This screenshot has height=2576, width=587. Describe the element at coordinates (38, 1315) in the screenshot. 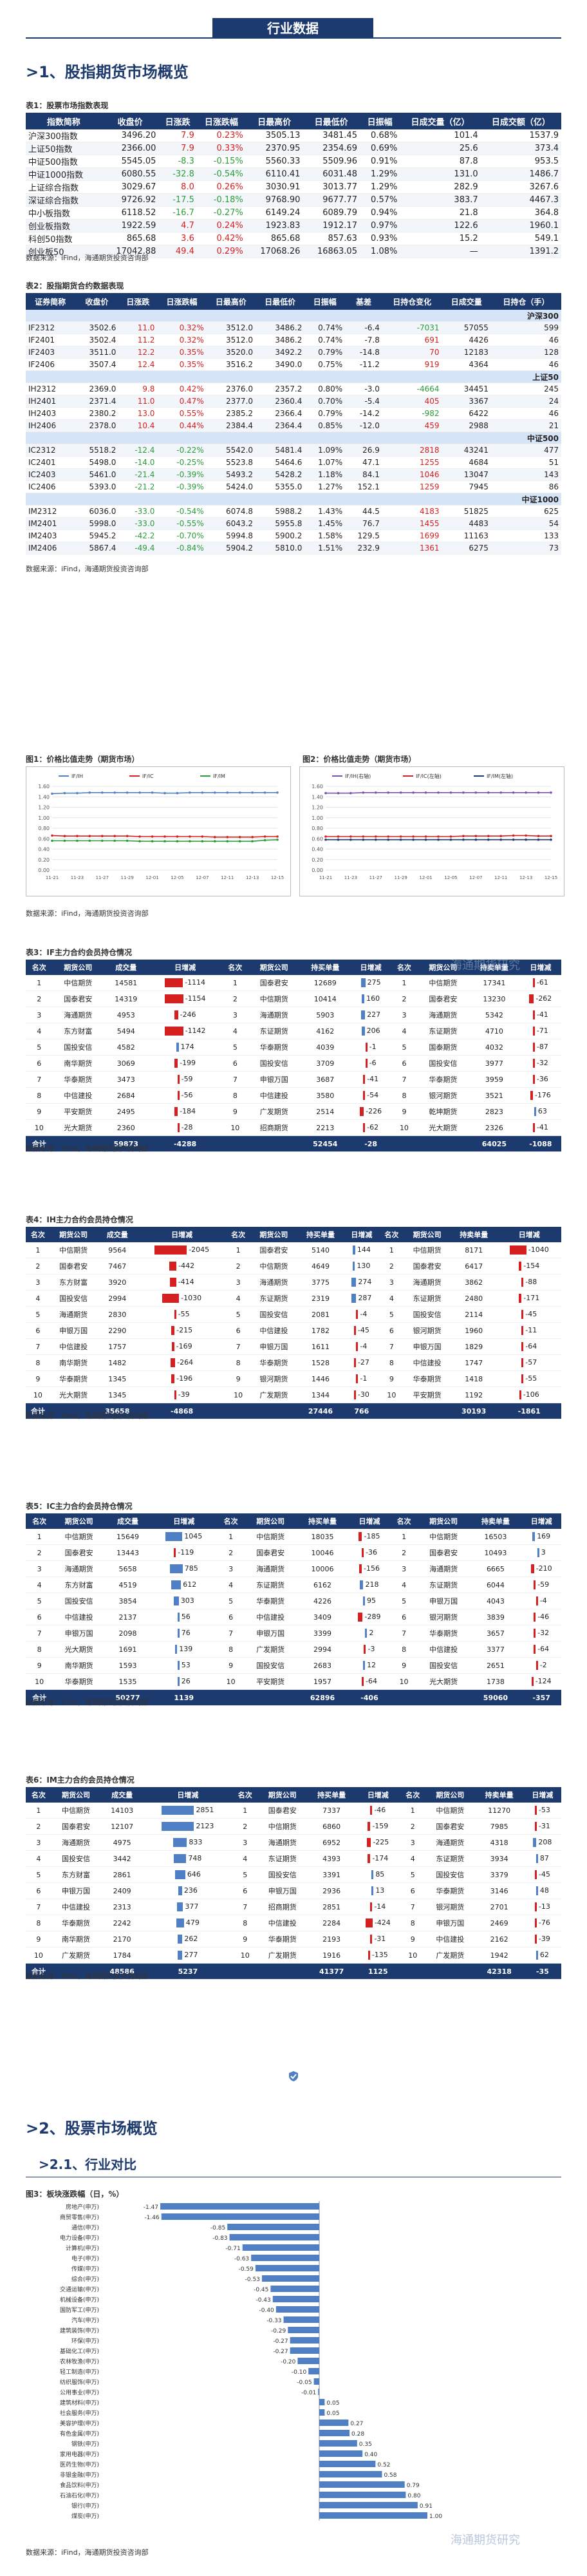

I see `table-cell: 5` at that location.